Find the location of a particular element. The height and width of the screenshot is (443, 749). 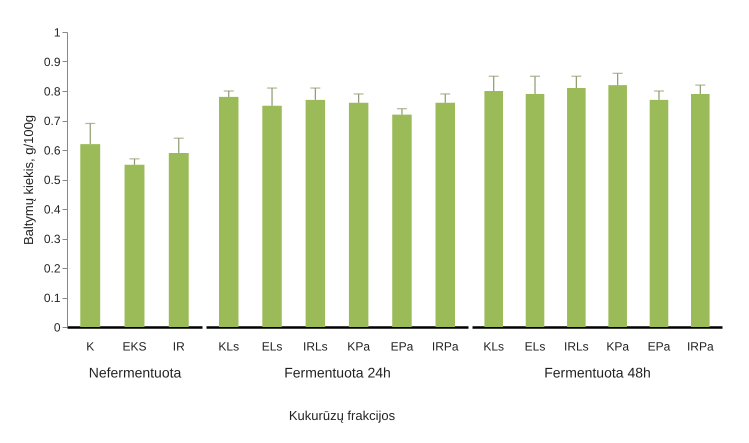

x-axis-title: Fermentuota 24h is located at coordinates (337, 372).